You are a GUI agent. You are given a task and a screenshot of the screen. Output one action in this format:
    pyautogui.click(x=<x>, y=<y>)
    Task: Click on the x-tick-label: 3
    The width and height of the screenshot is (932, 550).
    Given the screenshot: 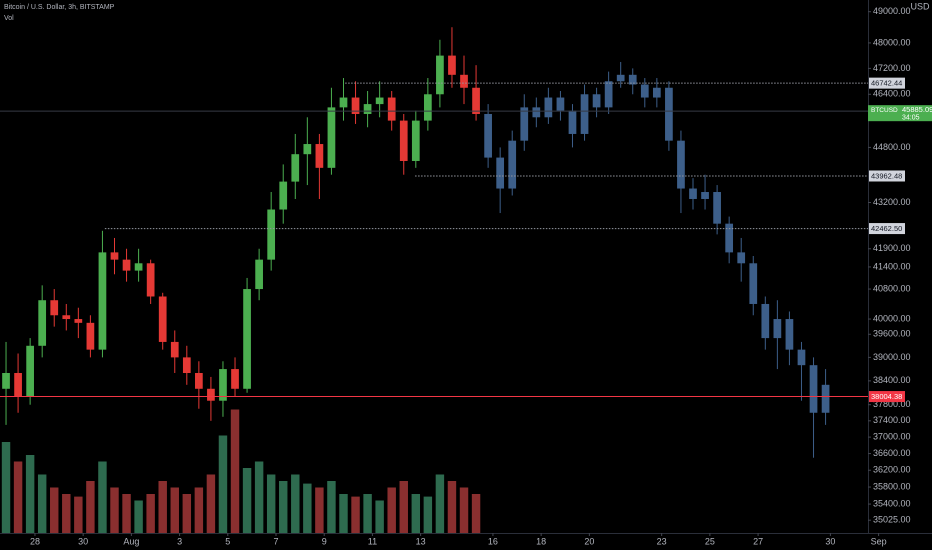 What is the action you would take?
    pyautogui.click(x=179, y=541)
    